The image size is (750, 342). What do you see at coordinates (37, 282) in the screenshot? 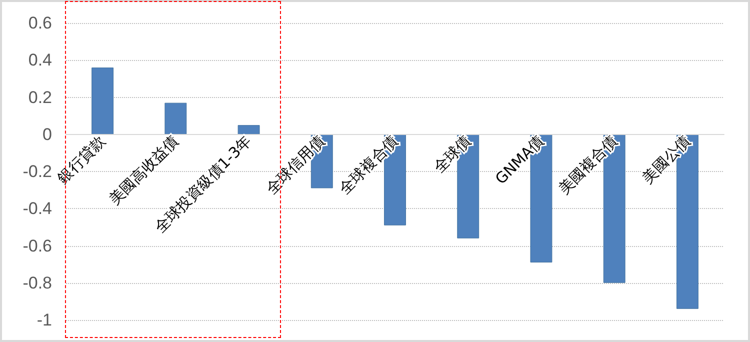
I see `y-tick-label: -0.8` at bounding box center [37, 282].